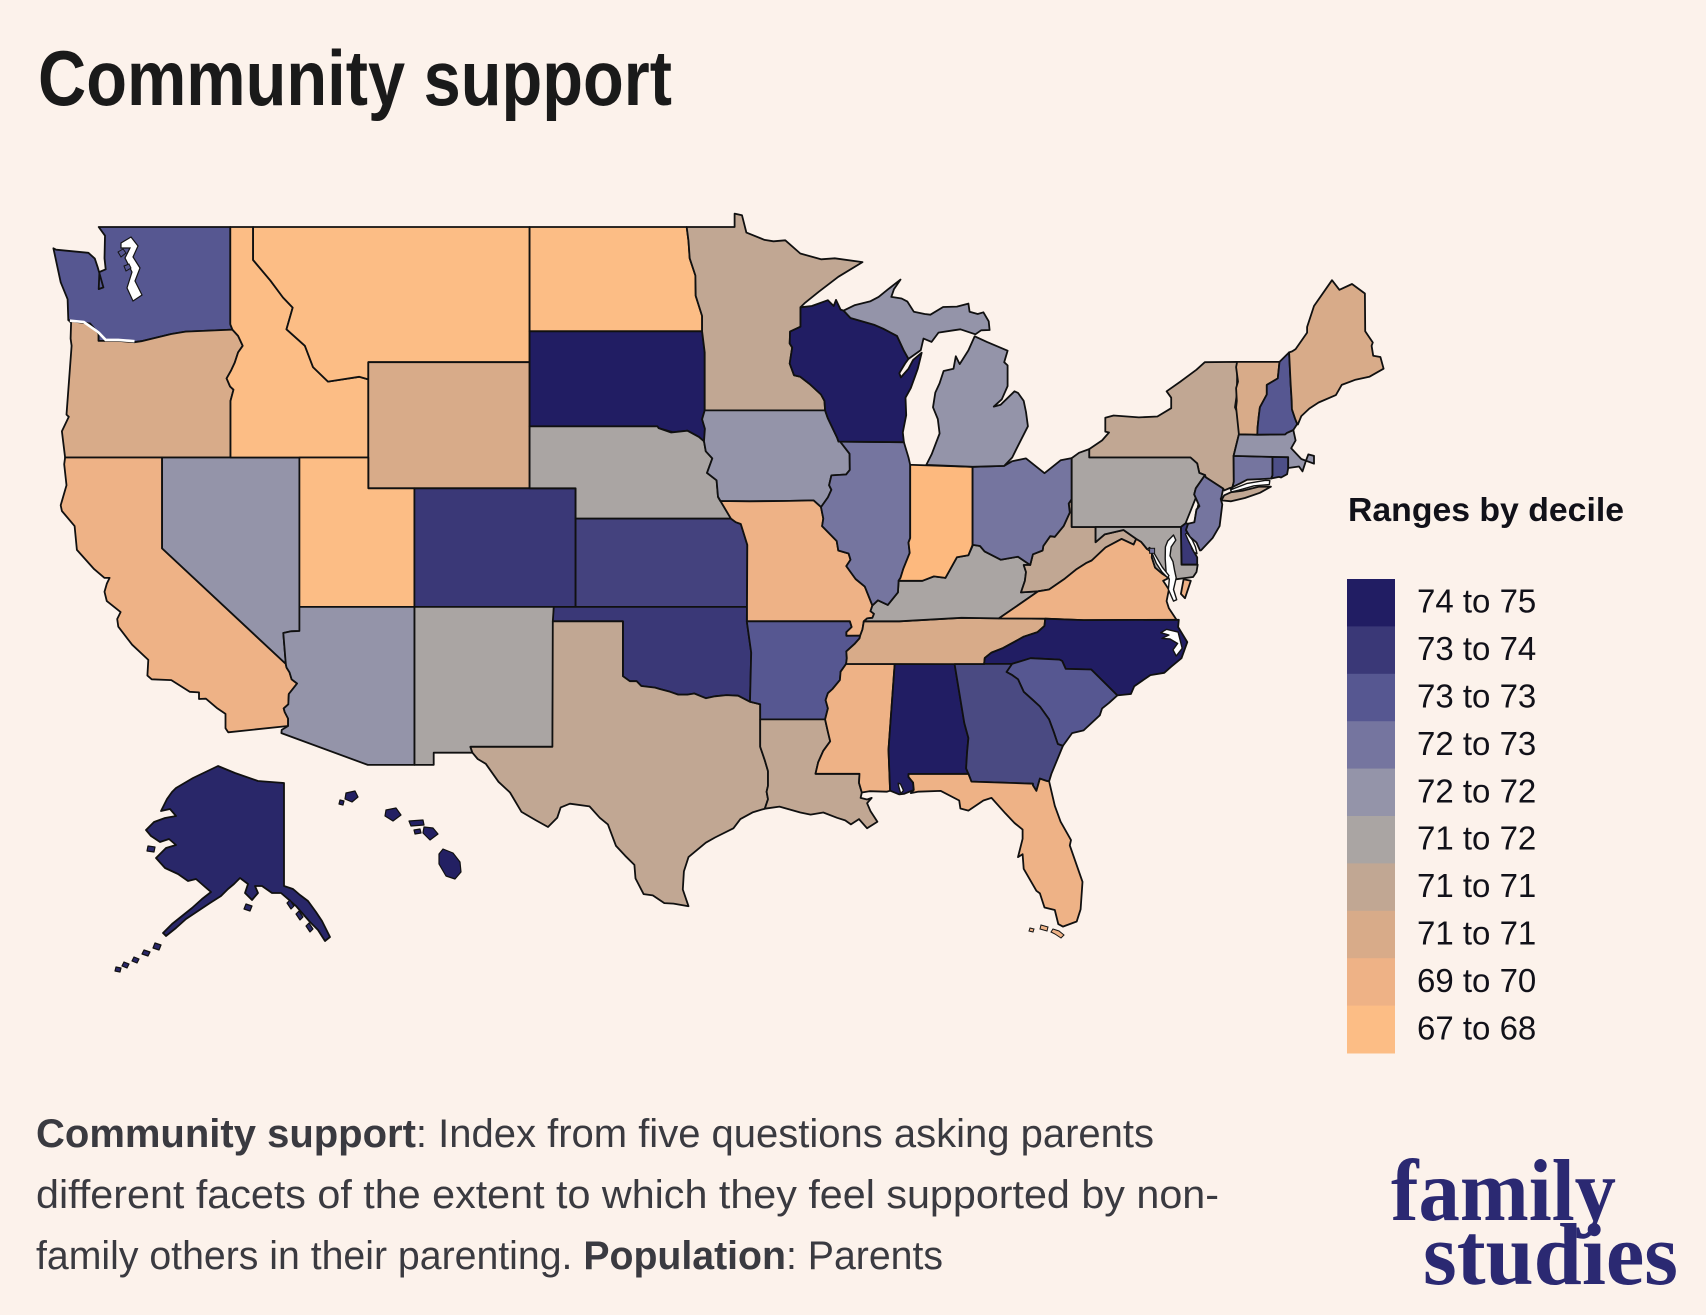  What do you see at coordinates (1476, 790) in the screenshot?
I see `svg-text: 72 to 72` at bounding box center [1476, 790].